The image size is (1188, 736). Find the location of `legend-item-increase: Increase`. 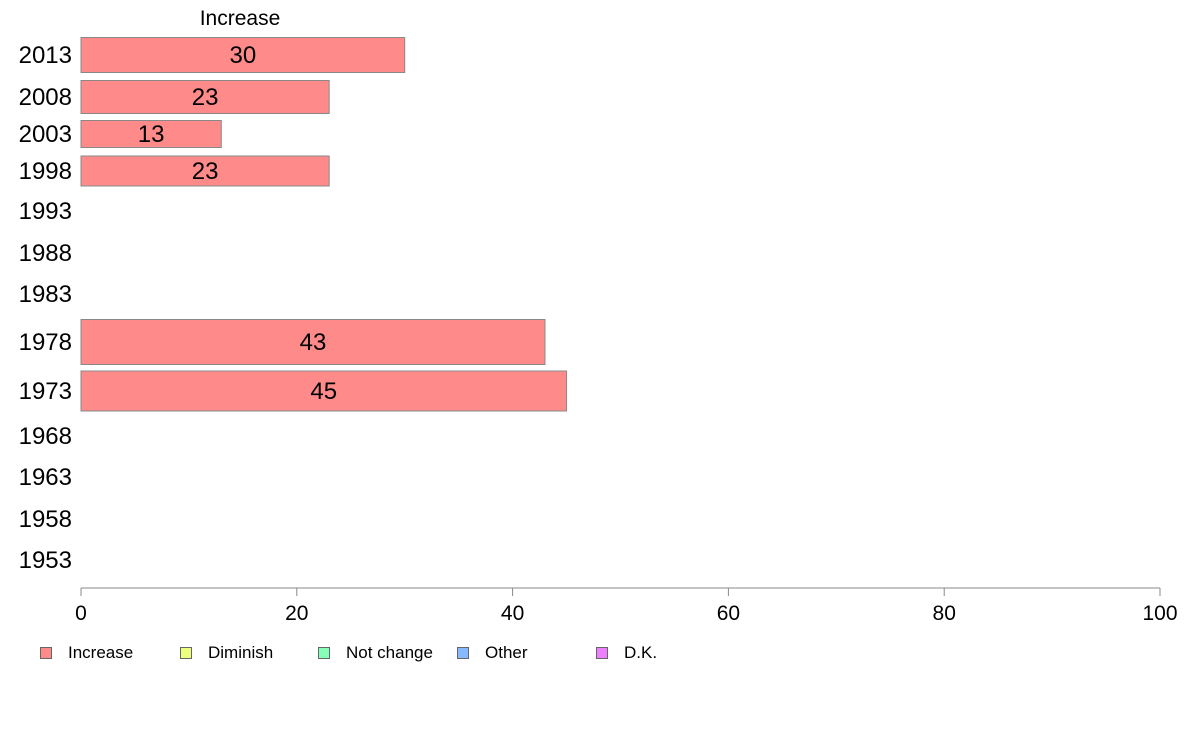

legend-item-increase: Increase is located at coordinates (86, 653).